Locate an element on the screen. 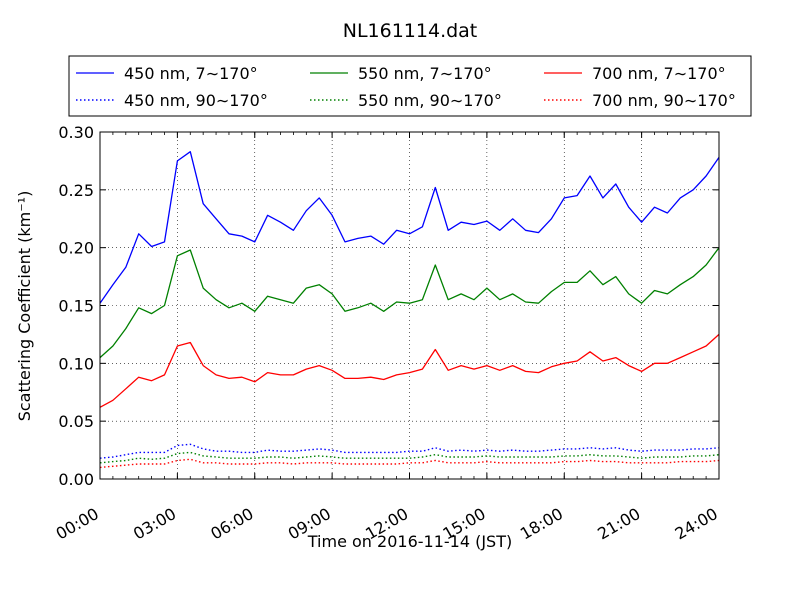 The width and height of the screenshot is (800, 600). x-tick-label: 06:00 is located at coordinates (231, 524).